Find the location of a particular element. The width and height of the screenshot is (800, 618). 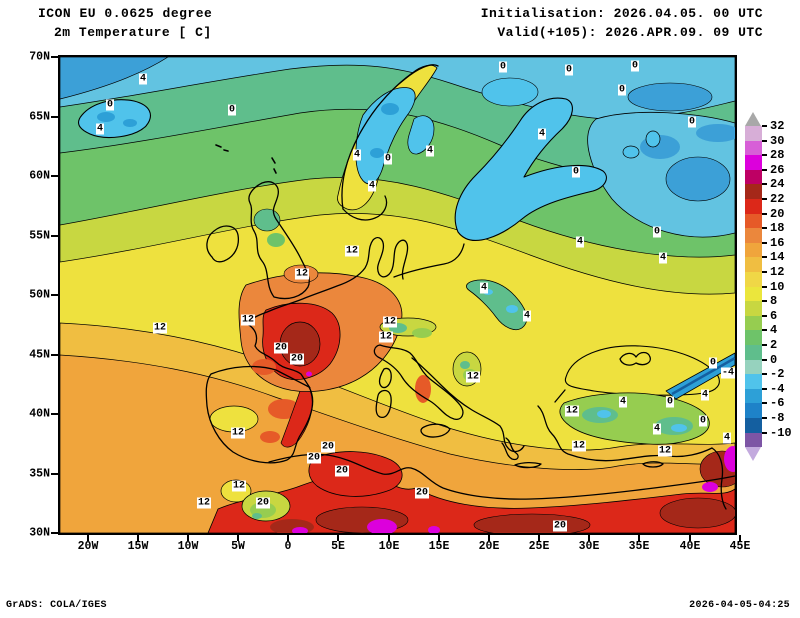

france-darkred-core is located at coordinates (300, 344).